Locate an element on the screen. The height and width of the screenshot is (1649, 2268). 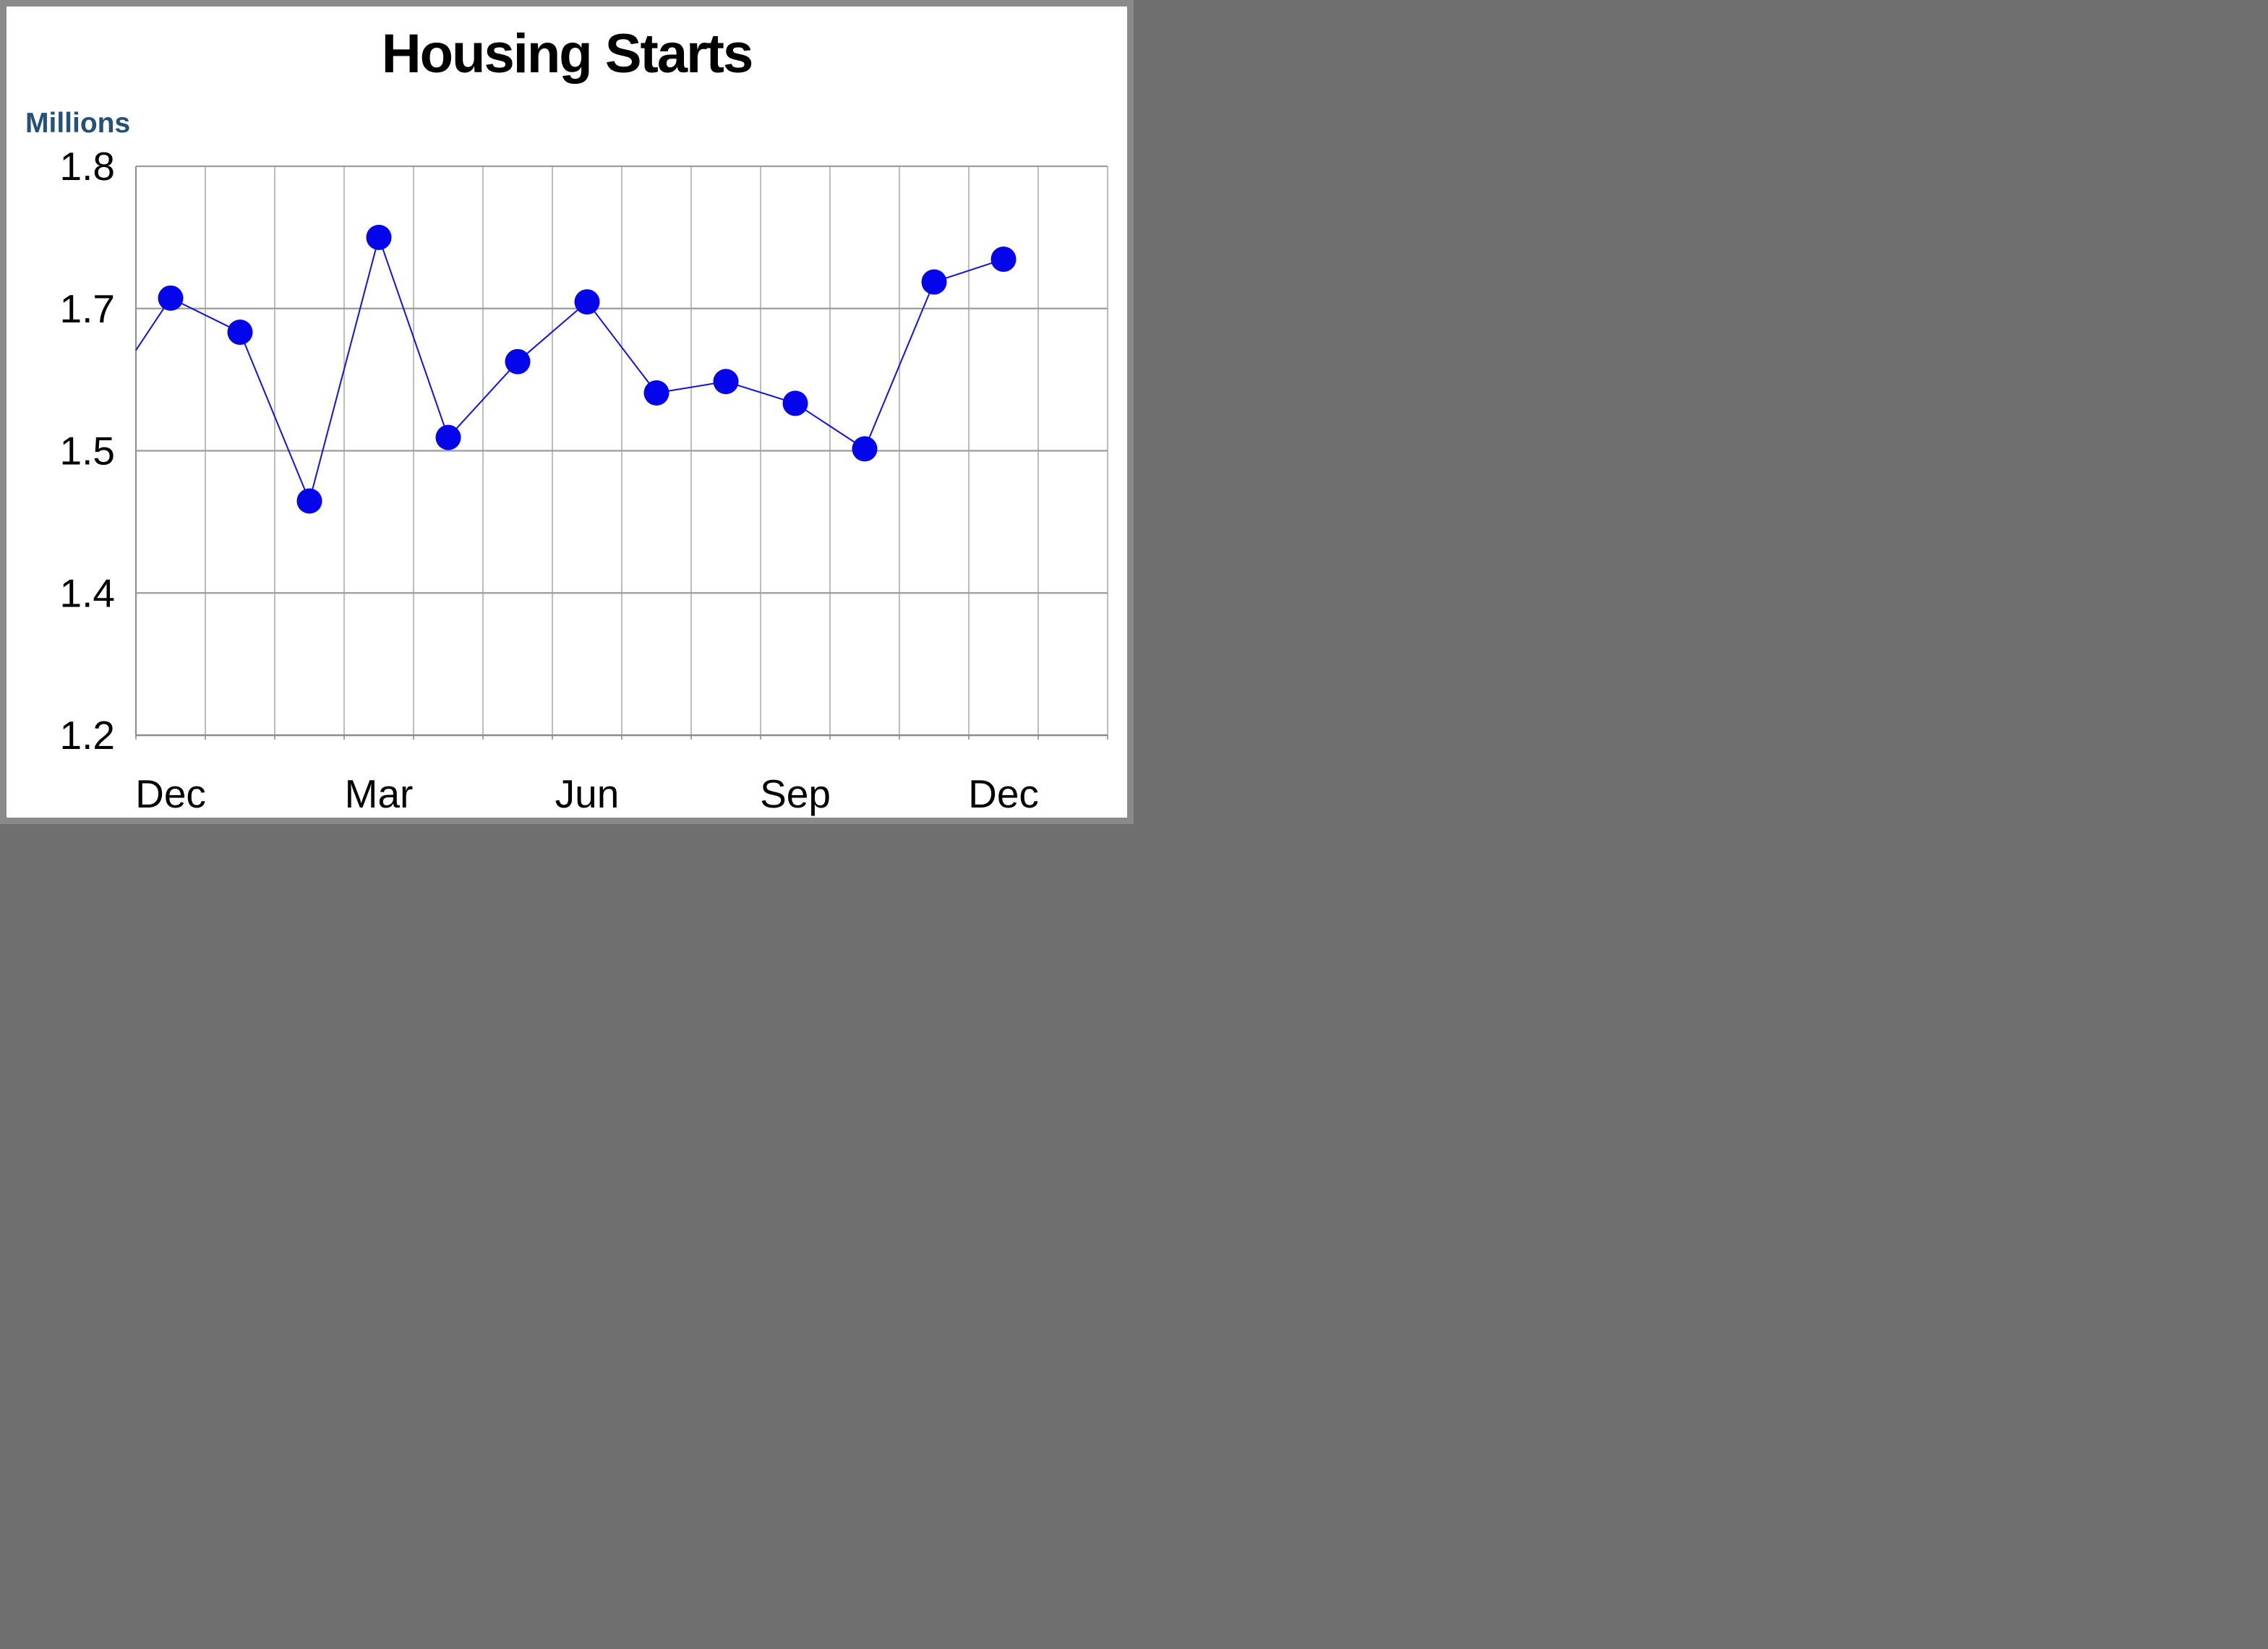
y-axis-tick-label: 1.4 is located at coordinates (87, 592).